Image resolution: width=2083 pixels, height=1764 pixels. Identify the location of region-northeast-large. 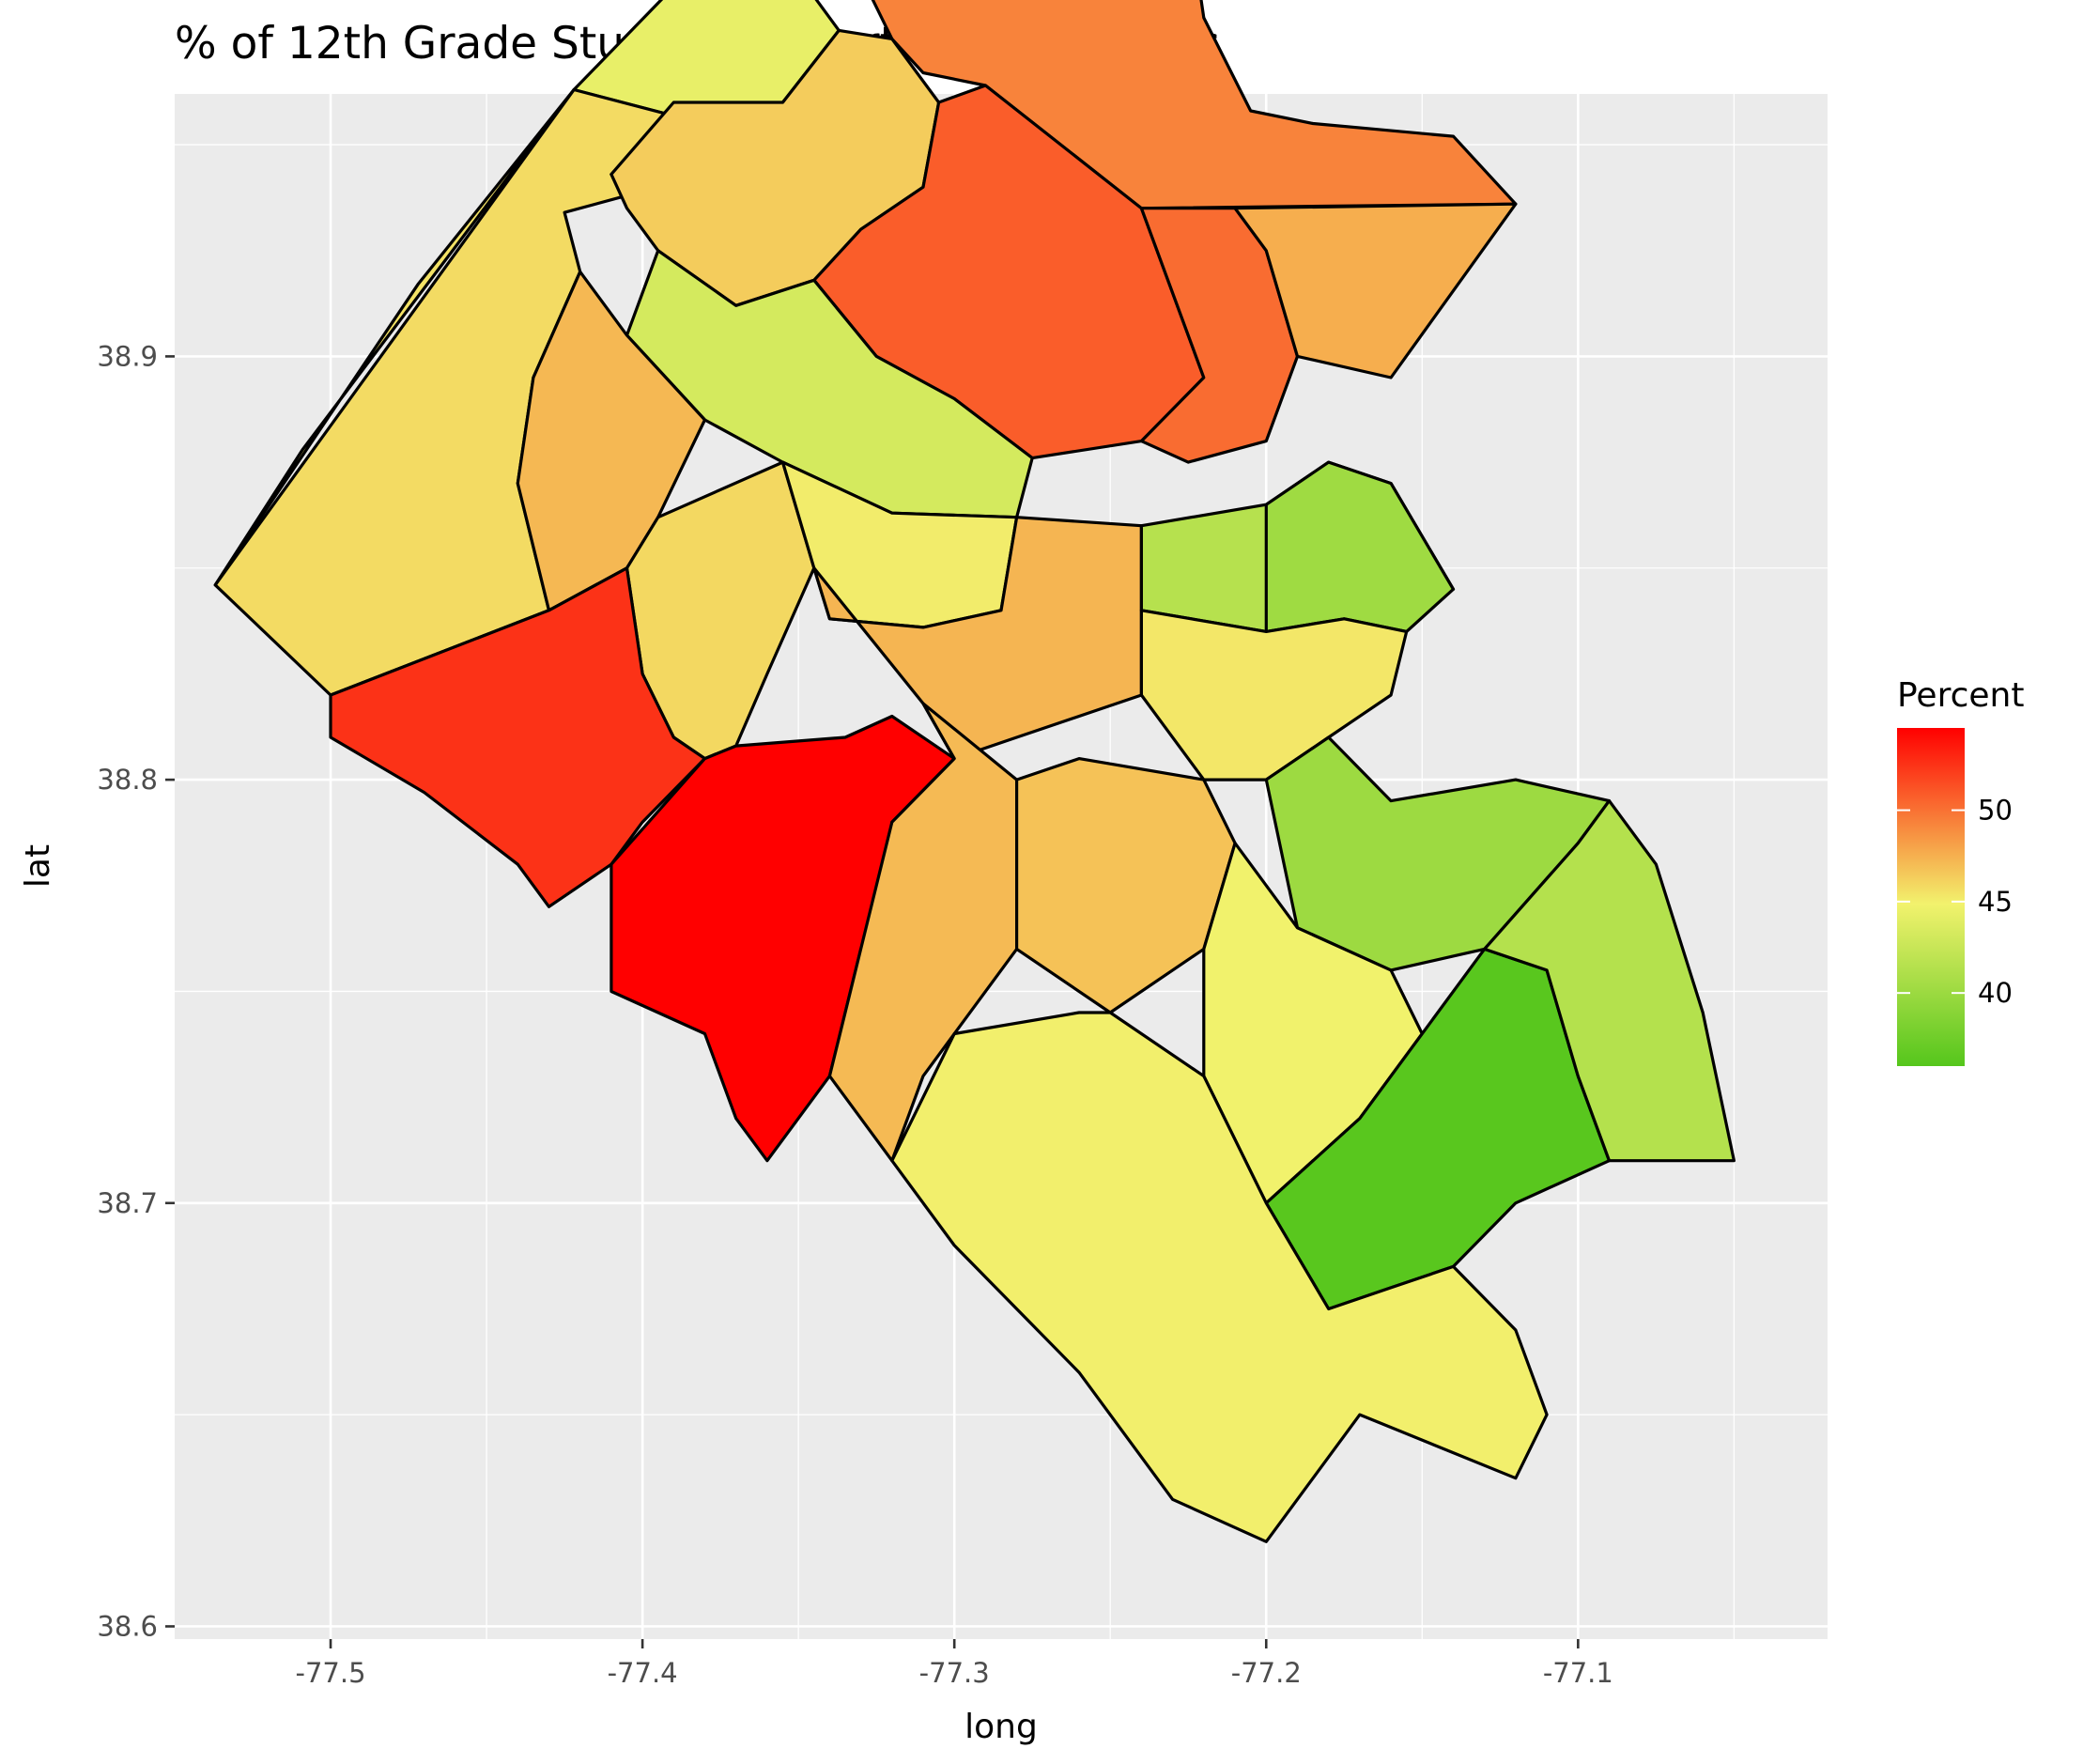
(1195, 105).